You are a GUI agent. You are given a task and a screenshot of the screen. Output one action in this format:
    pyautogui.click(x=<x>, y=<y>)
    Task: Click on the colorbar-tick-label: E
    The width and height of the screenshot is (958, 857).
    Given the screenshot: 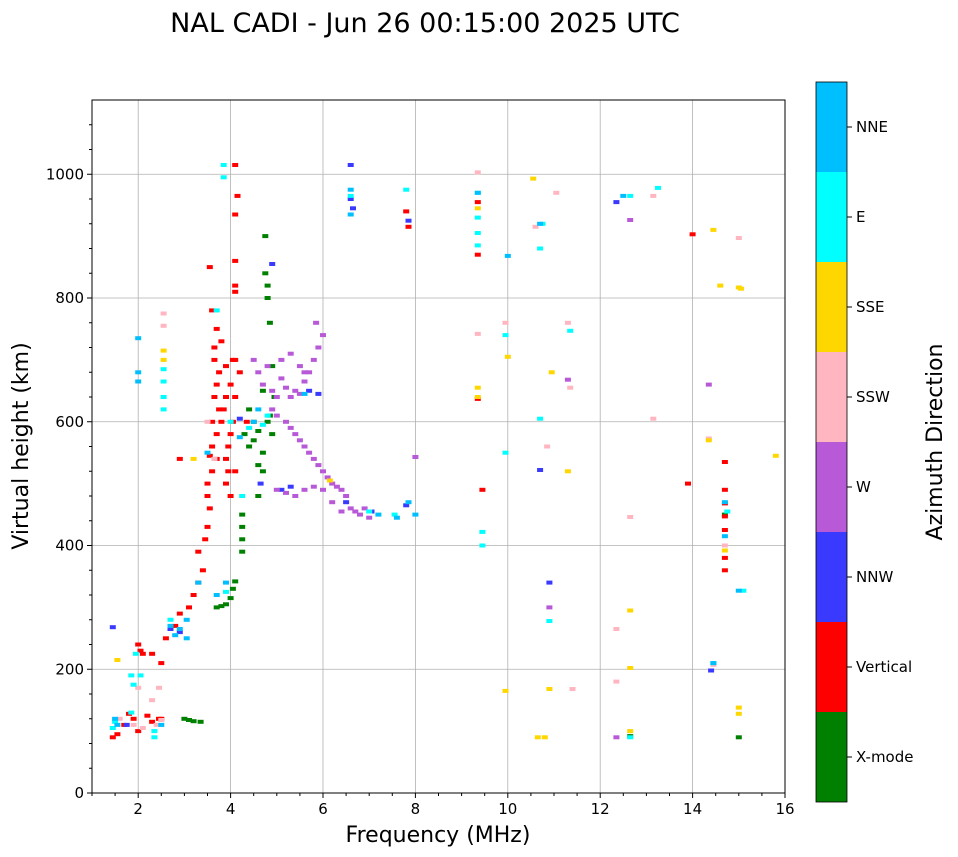 What is the action you would take?
    pyautogui.click(x=860, y=217)
    